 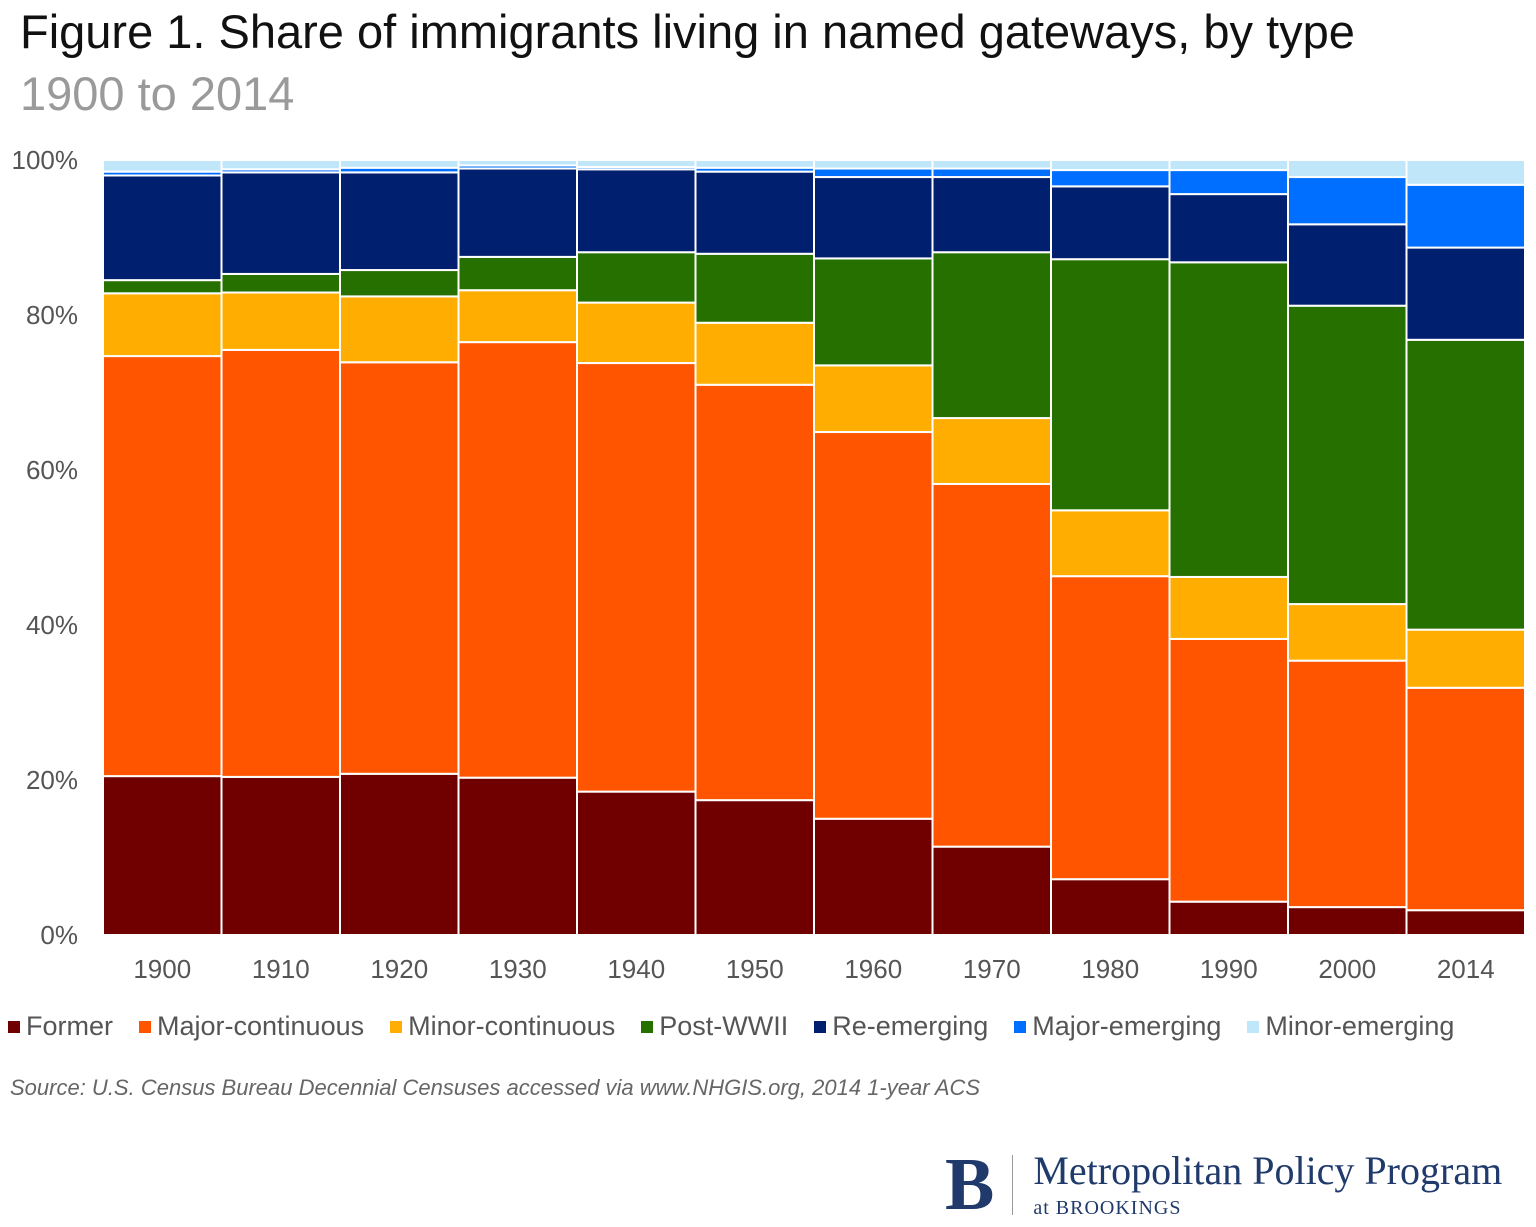 What do you see at coordinates (873, 969) in the screenshot?
I see `x-tick-label: 1960` at bounding box center [873, 969].